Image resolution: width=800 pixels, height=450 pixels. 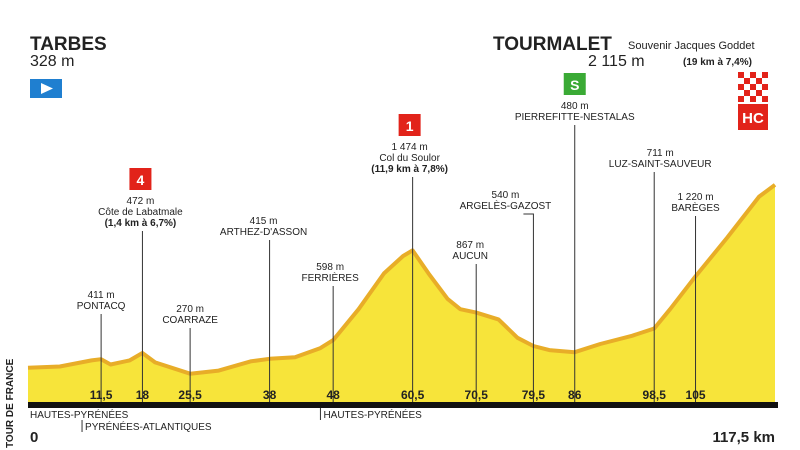 I want to click on x-tick-label: 86, so click(x=575, y=395).